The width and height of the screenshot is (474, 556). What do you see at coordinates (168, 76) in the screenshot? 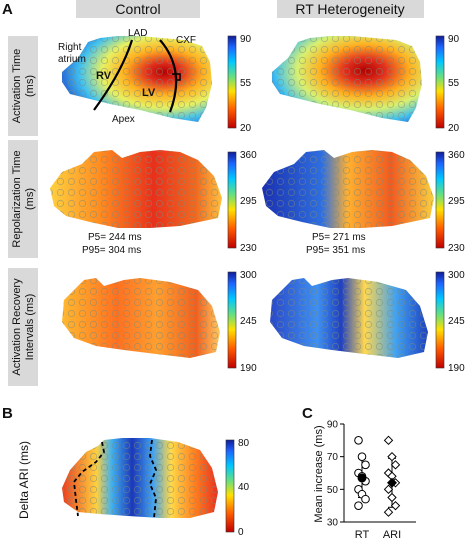
I see `cxf-line` at bounding box center [168, 76].